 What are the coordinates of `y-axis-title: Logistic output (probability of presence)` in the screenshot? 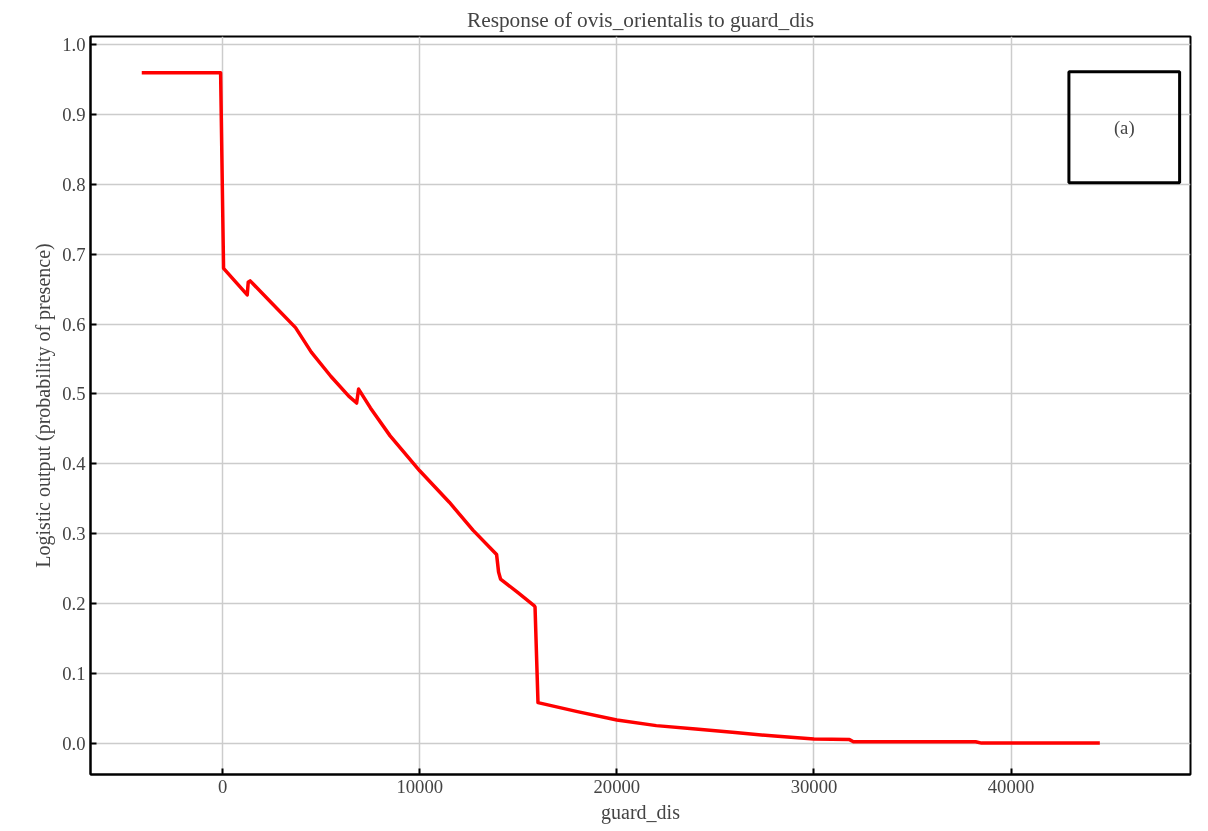 It's located at (44, 405).